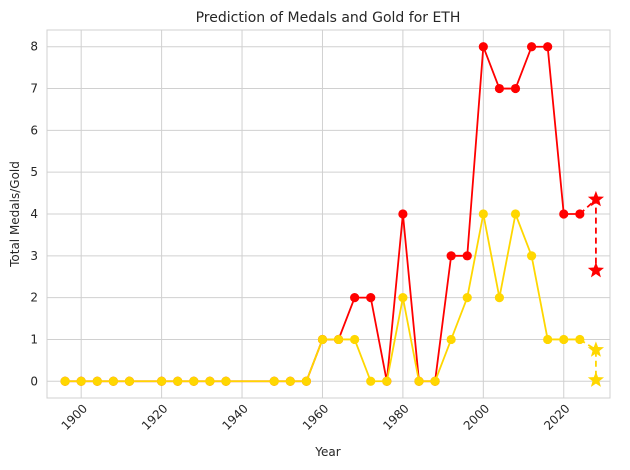  I want to click on y-tick-label: 4, so click(34, 214).